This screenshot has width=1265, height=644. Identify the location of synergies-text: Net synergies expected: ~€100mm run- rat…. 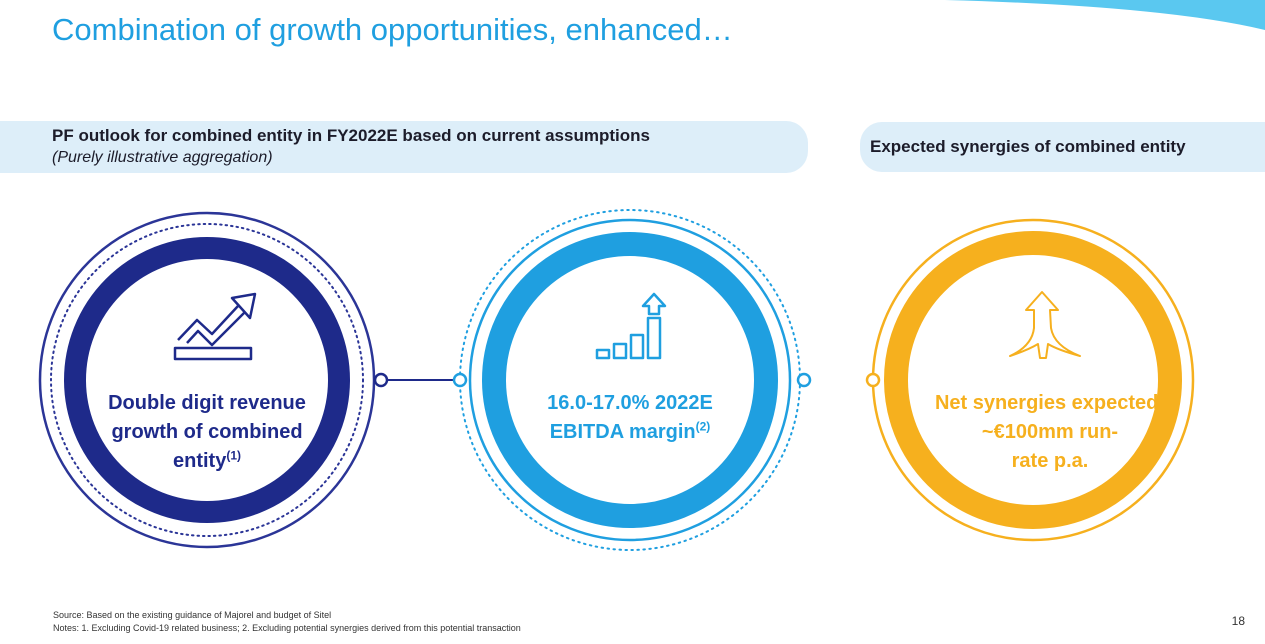
(1050, 432).